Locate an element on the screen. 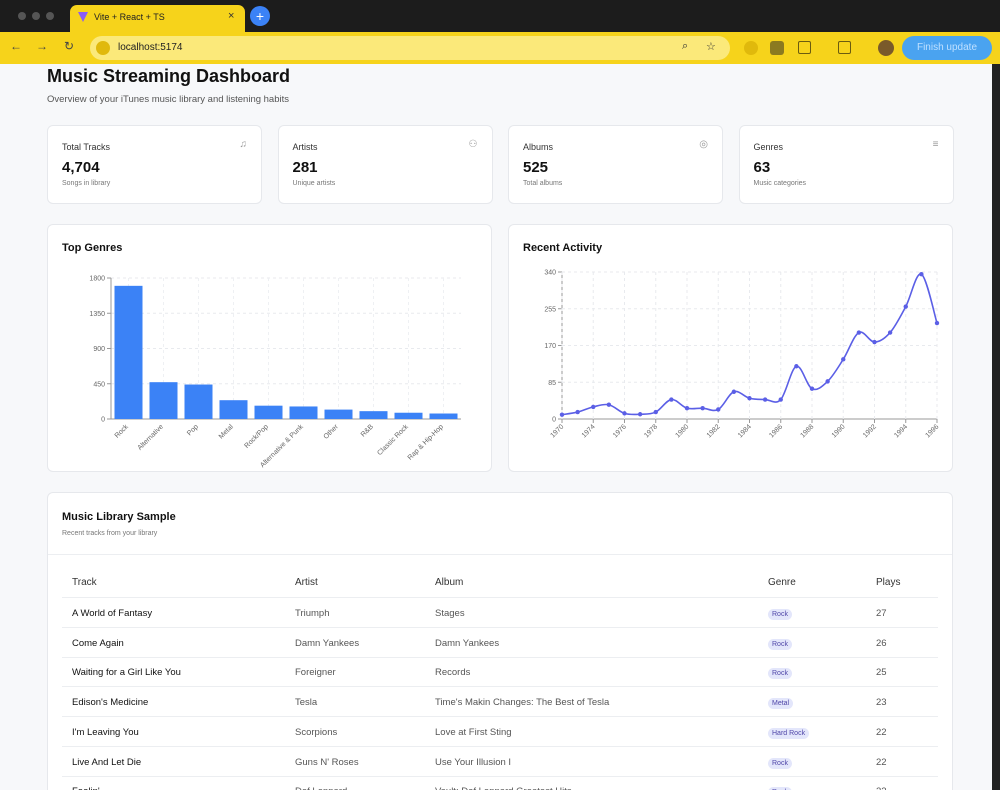  table-cell: Triumph is located at coordinates (312, 613).